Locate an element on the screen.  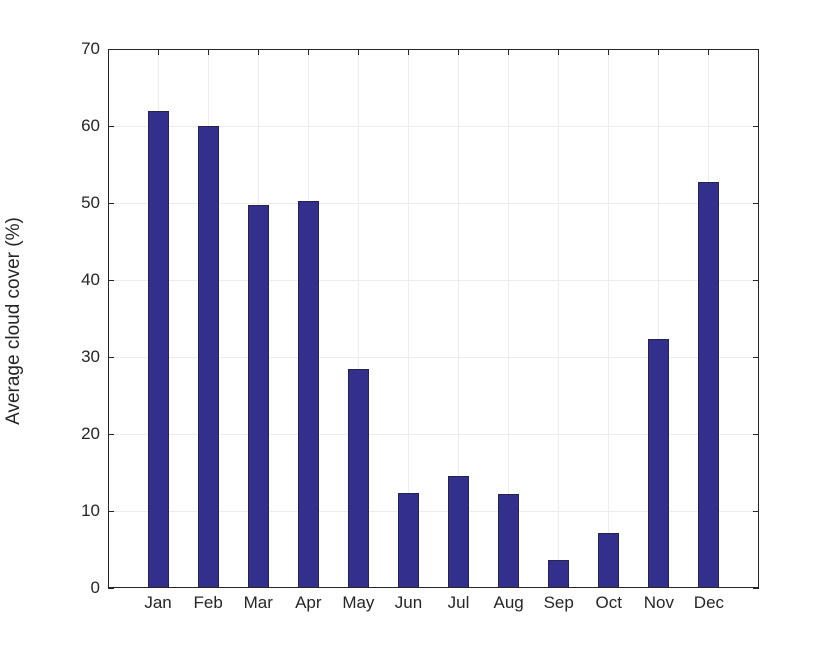
y-axis-label: Average cloud cover (%) is located at coordinates (13, 321).